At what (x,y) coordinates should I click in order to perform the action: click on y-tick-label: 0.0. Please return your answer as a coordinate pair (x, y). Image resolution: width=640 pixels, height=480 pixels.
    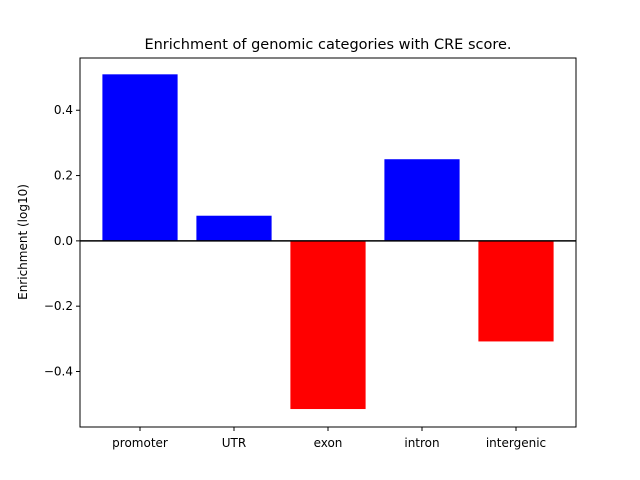
    Looking at the image, I should click on (63, 241).